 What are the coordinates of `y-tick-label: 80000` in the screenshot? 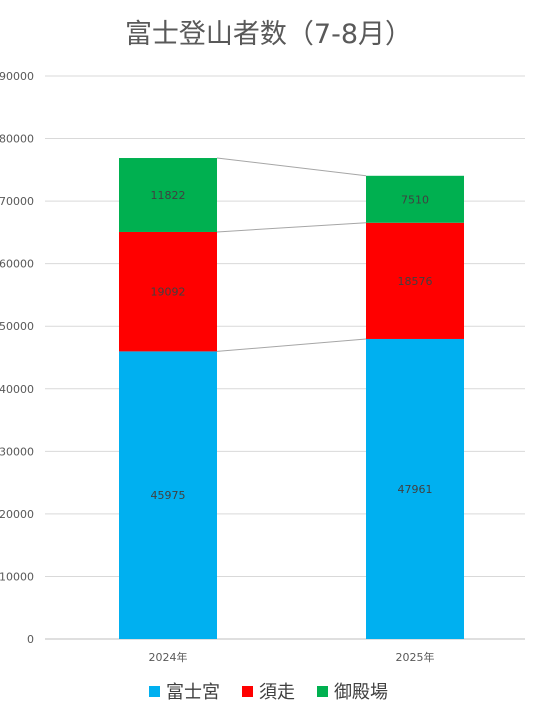 It's located at (17, 139).